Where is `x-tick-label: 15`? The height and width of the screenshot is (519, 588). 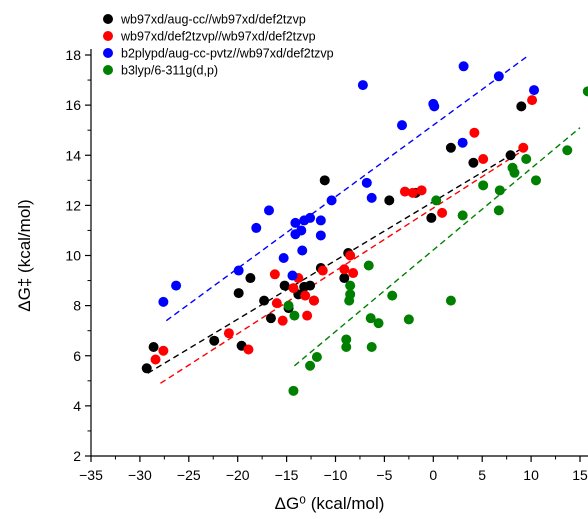
x-tick-label: 15 is located at coordinates (580, 475).